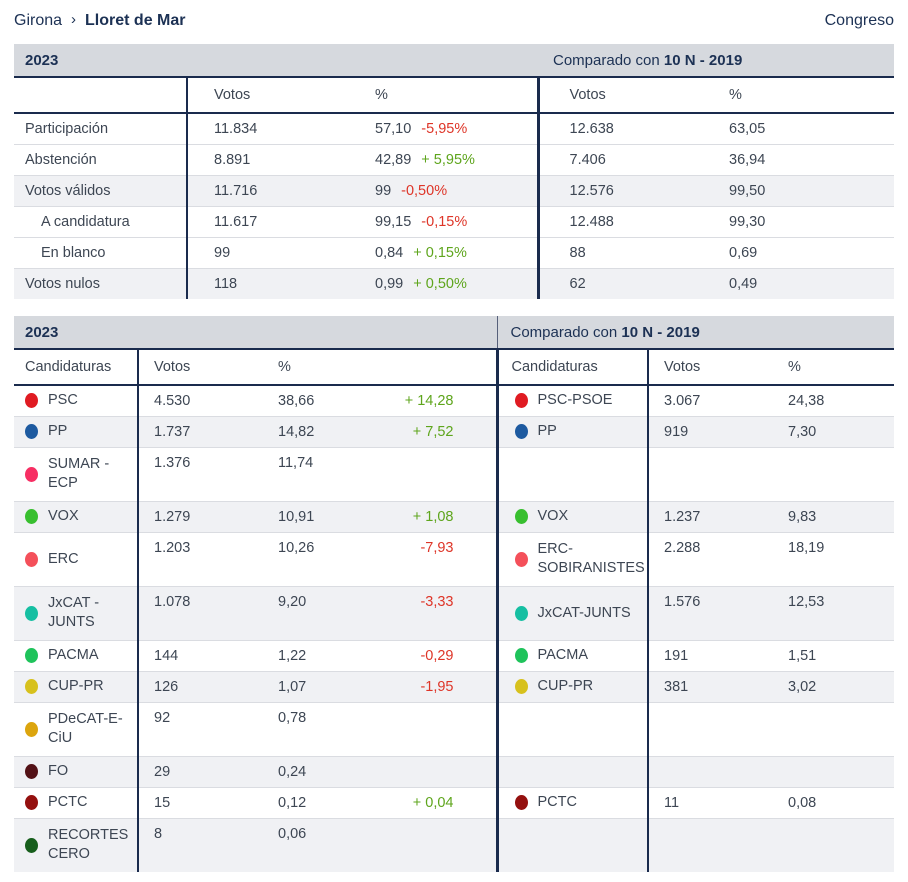  What do you see at coordinates (441, 845) in the screenshot?
I see `party-diff-cell` at bounding box center [441, 845].